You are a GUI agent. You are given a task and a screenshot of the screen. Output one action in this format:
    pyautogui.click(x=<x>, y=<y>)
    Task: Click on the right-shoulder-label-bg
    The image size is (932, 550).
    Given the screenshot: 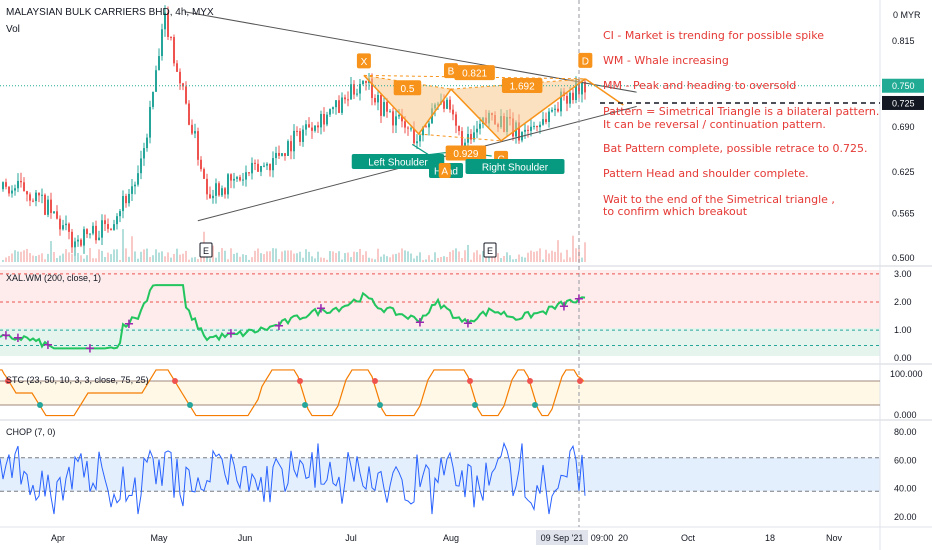 What is the action you would take?
    pyautogui.click(x=515, y=166)
    